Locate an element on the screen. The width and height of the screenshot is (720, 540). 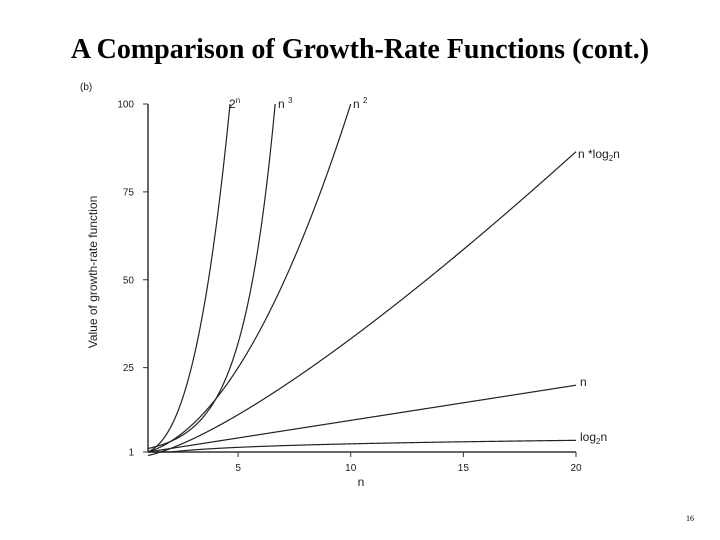
y-tick-label: 50 is located at coordinates (129, 280).